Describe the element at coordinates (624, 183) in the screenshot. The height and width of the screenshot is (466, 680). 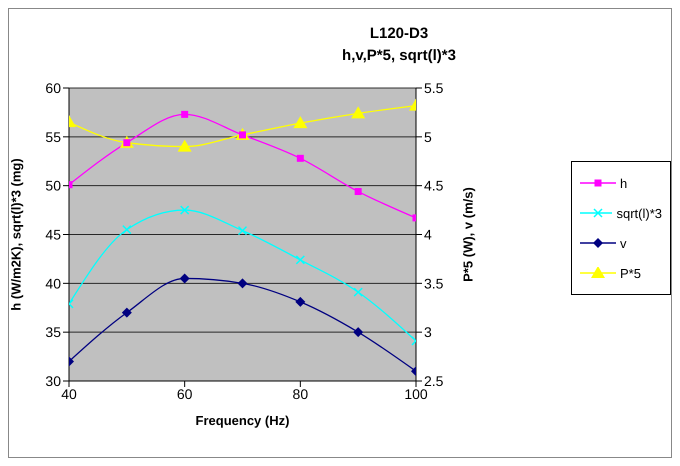
I see `legend-label: h` at that location.